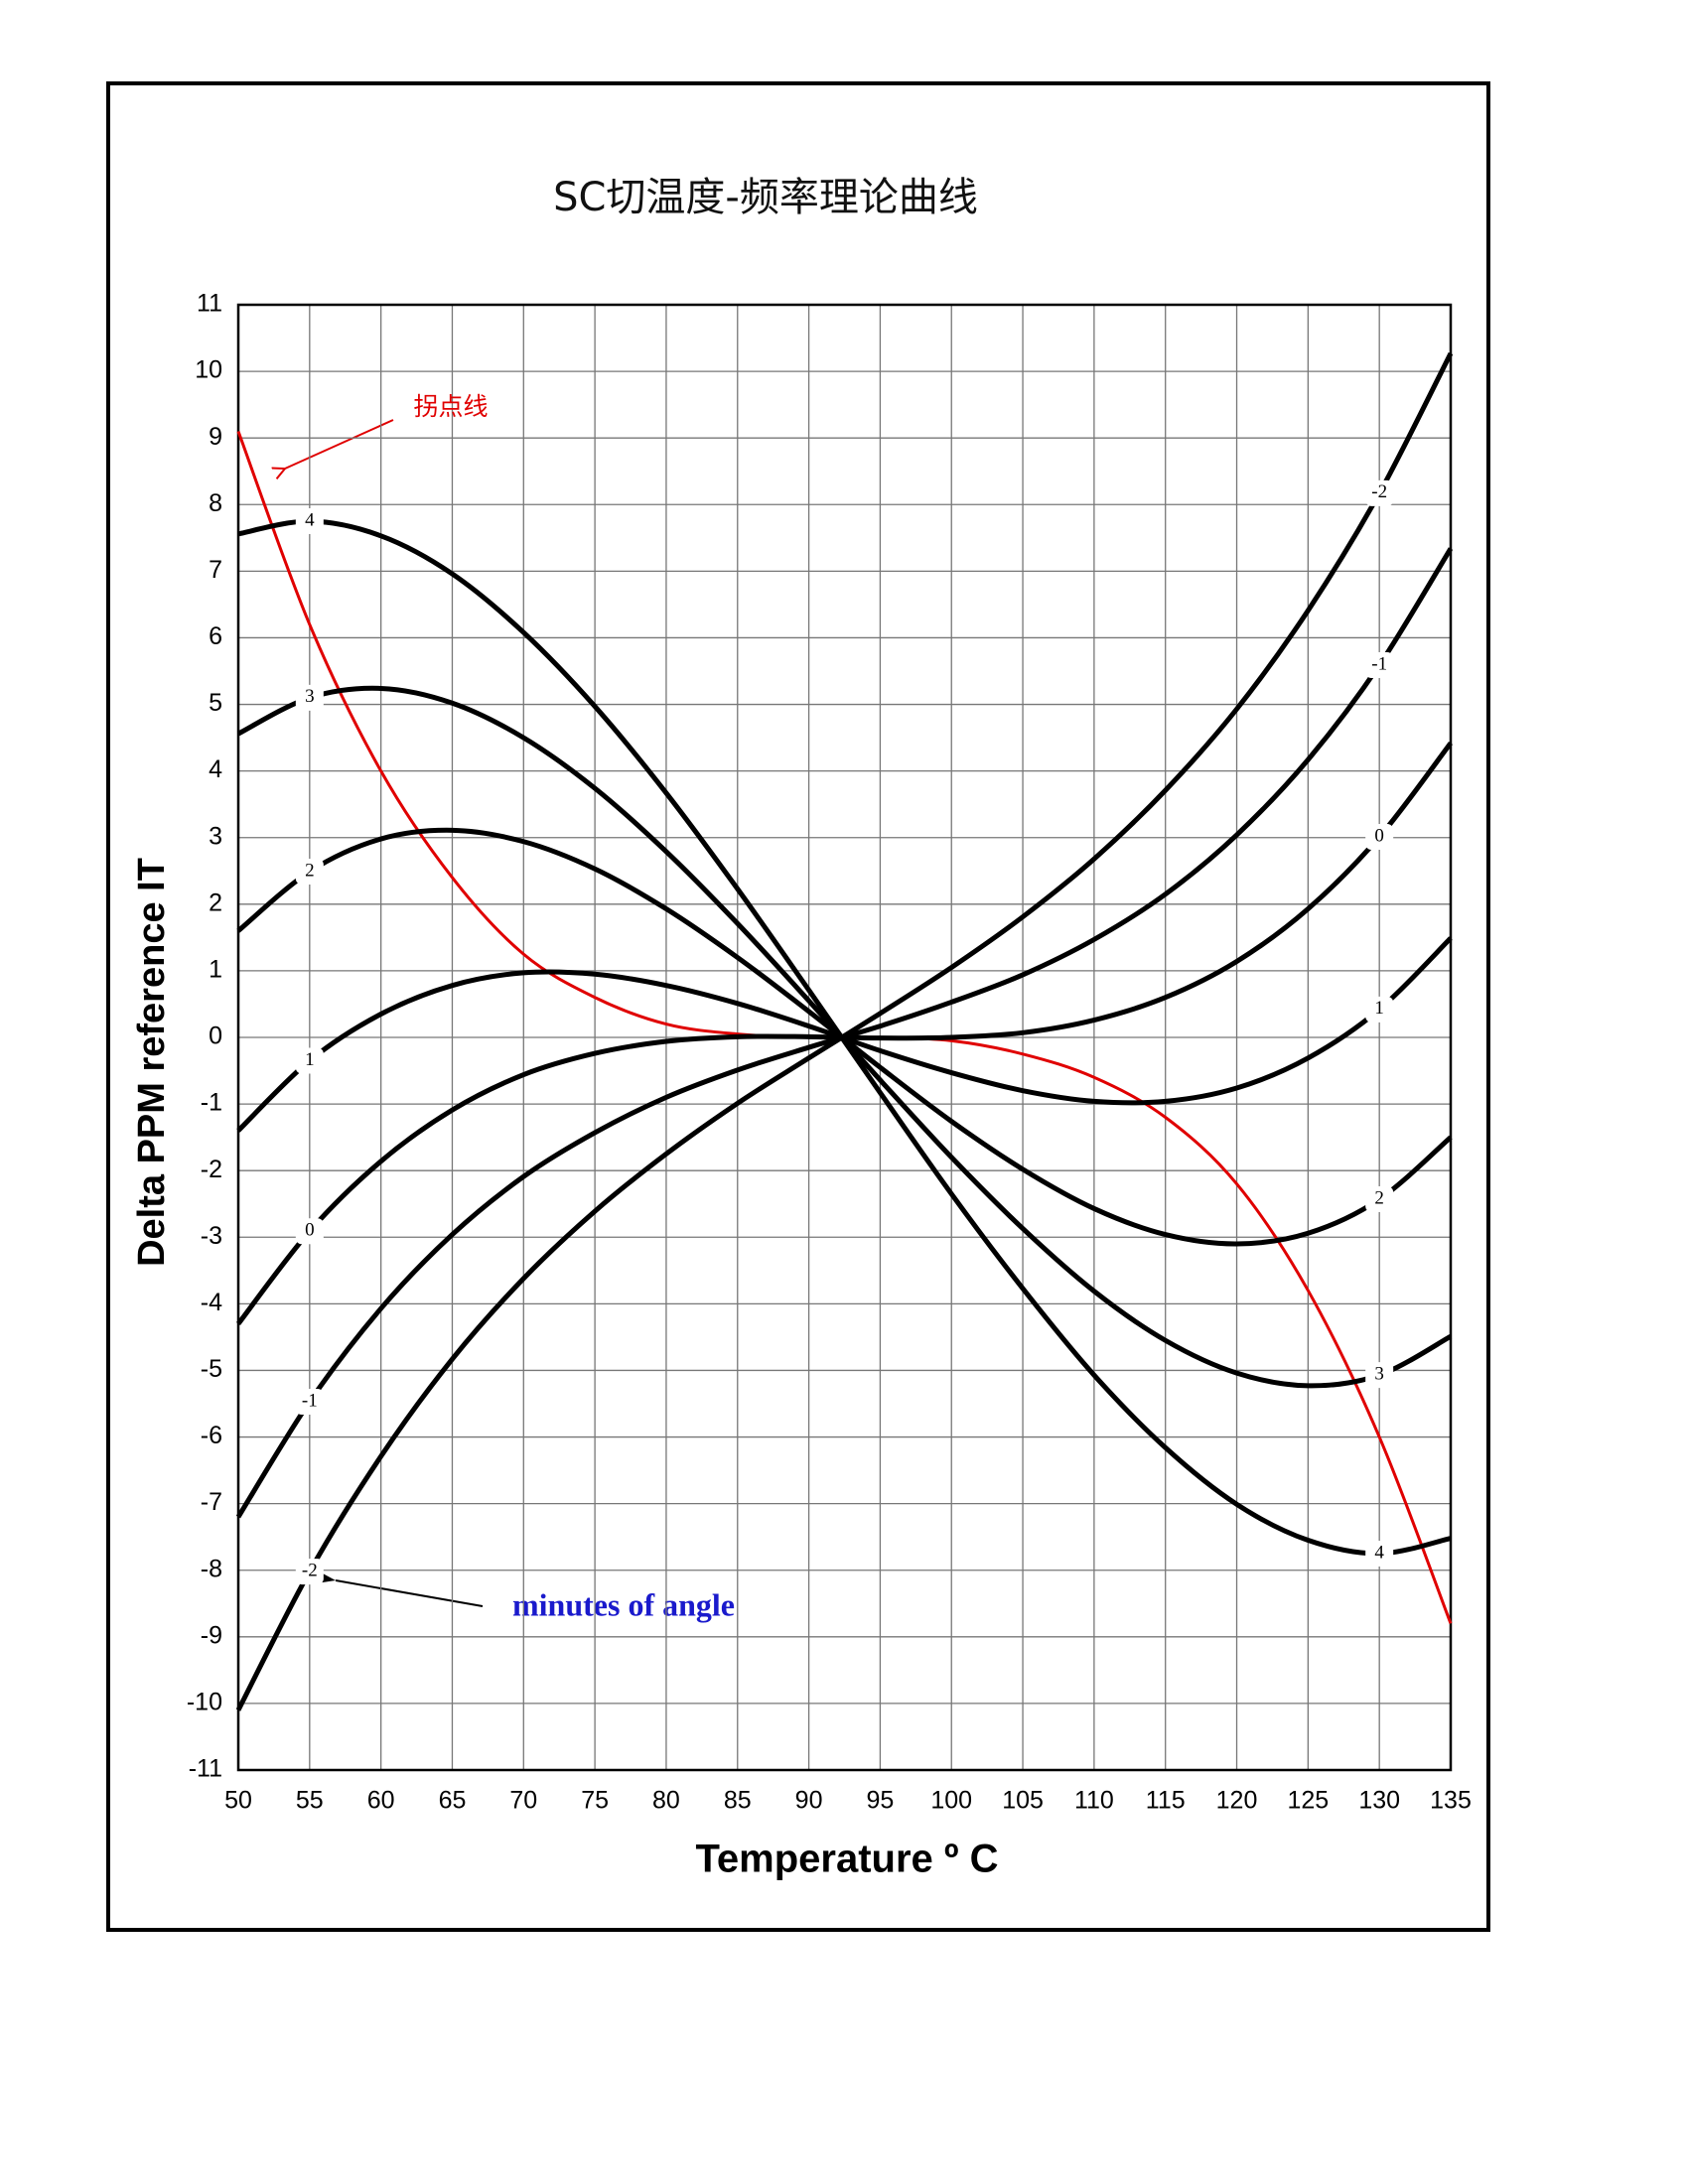  What do you see at coordinates (1023, 1801) in the screenshot?
I see `x-tick-label: 105` at bounding box center [1023, 1801].